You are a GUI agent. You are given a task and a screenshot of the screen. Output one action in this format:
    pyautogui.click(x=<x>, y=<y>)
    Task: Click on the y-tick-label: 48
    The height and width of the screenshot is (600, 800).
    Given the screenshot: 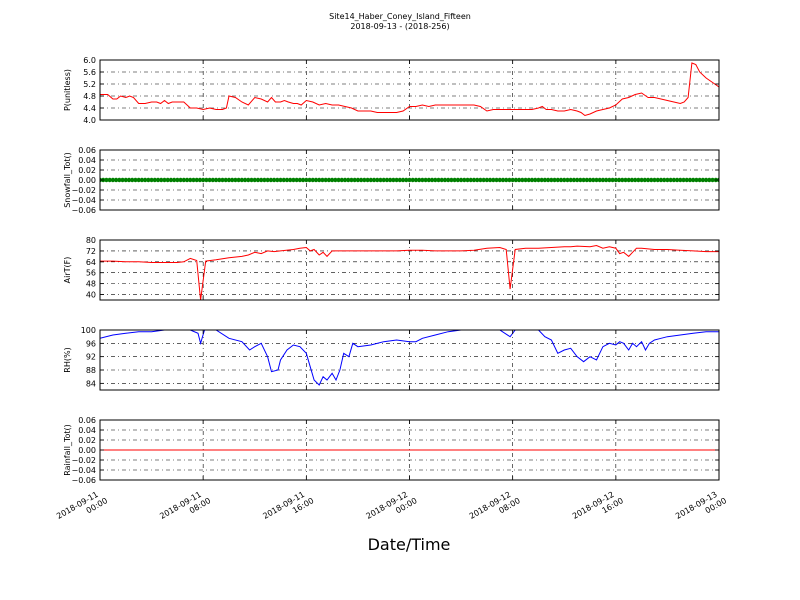 What is the action you would take?
    pyautogui.click(x=91, y=284)
    